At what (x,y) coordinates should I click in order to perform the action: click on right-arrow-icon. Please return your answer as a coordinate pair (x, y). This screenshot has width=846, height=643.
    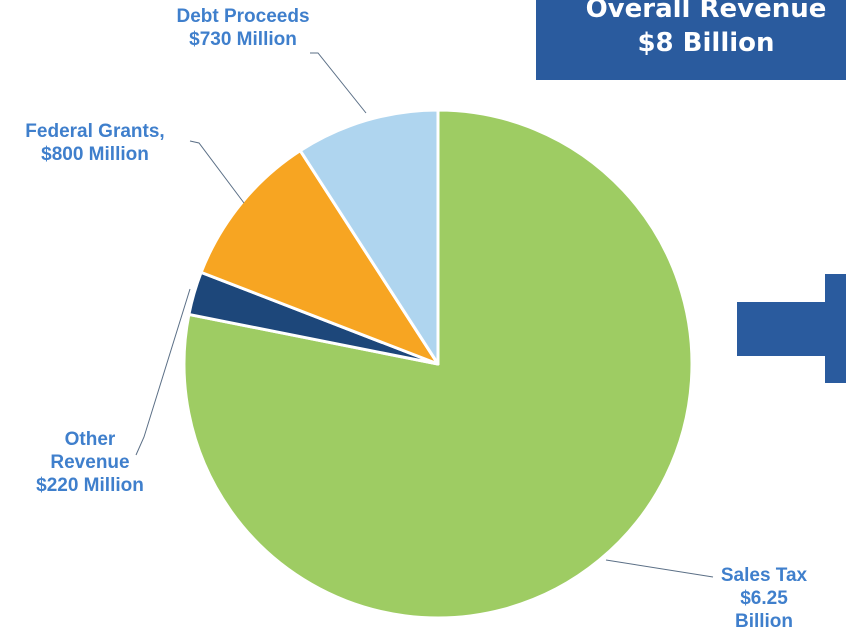
    Looking at the image, I should click on (791, 328).